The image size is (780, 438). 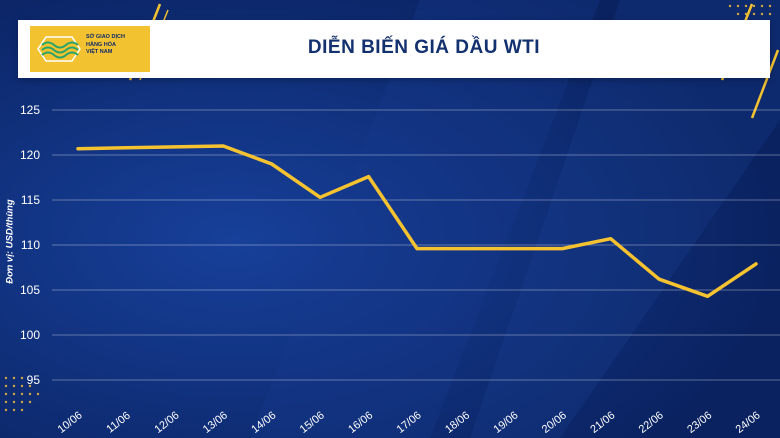 I want to click on x-tick-label: 22/06, so click(x=651, y=422).